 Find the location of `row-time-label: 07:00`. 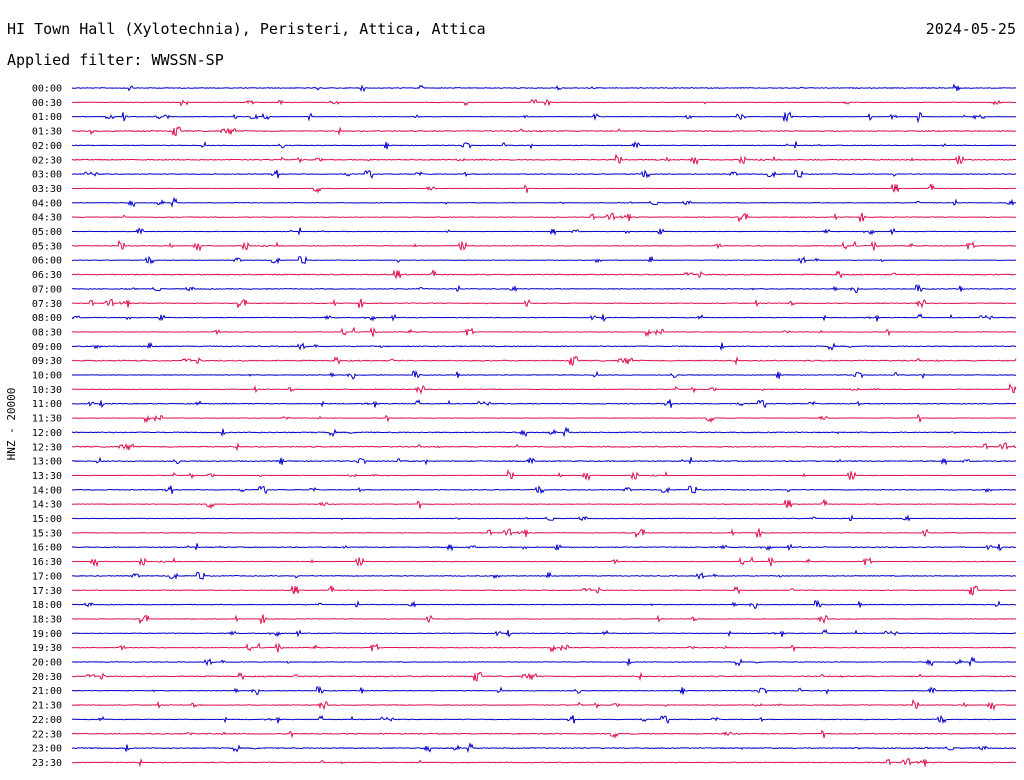

row-time-label: 07:00 is located at coordinates (47, 289).